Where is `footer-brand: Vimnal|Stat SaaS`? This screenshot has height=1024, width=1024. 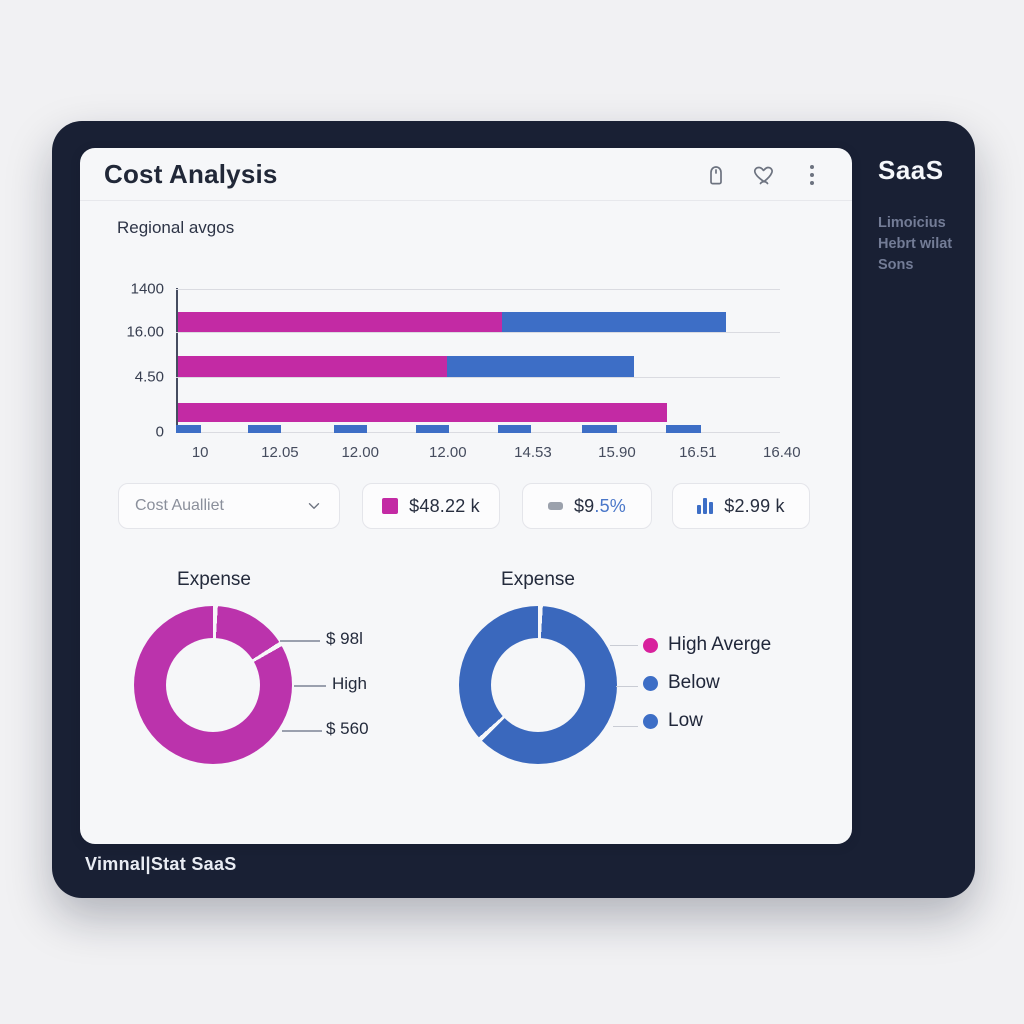 footer-brand: Vimnal|Stat SaaS is located at coordinates (161, 864).